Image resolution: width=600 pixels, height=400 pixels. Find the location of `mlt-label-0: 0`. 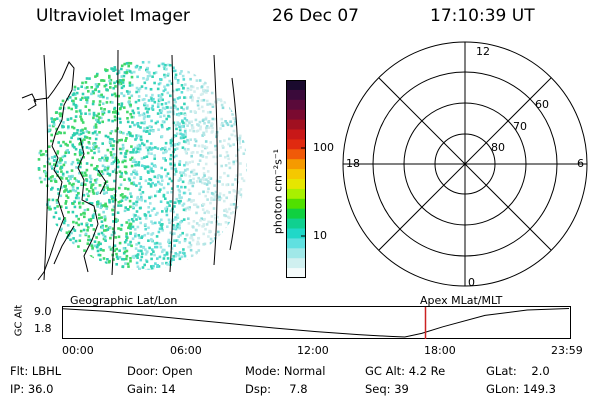

mlt-label-0: 0 is located at coordinates (471, 282).